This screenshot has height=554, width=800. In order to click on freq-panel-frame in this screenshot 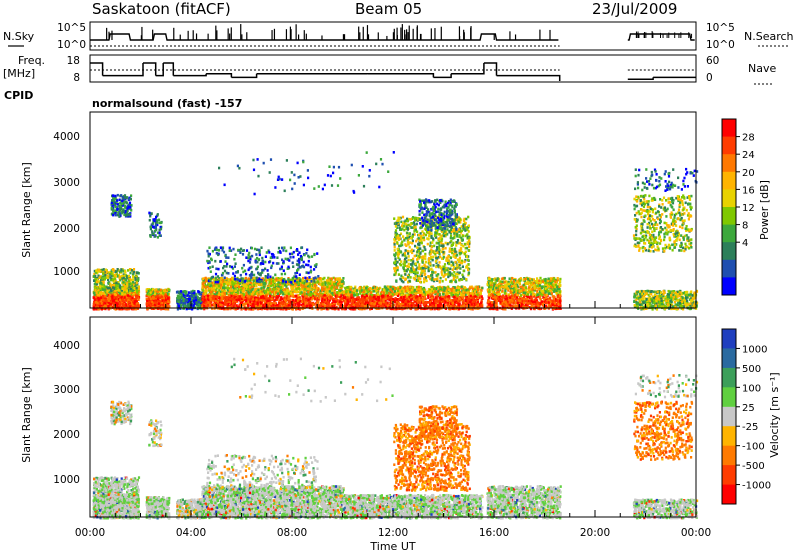, I will do `click(393, 68)`.